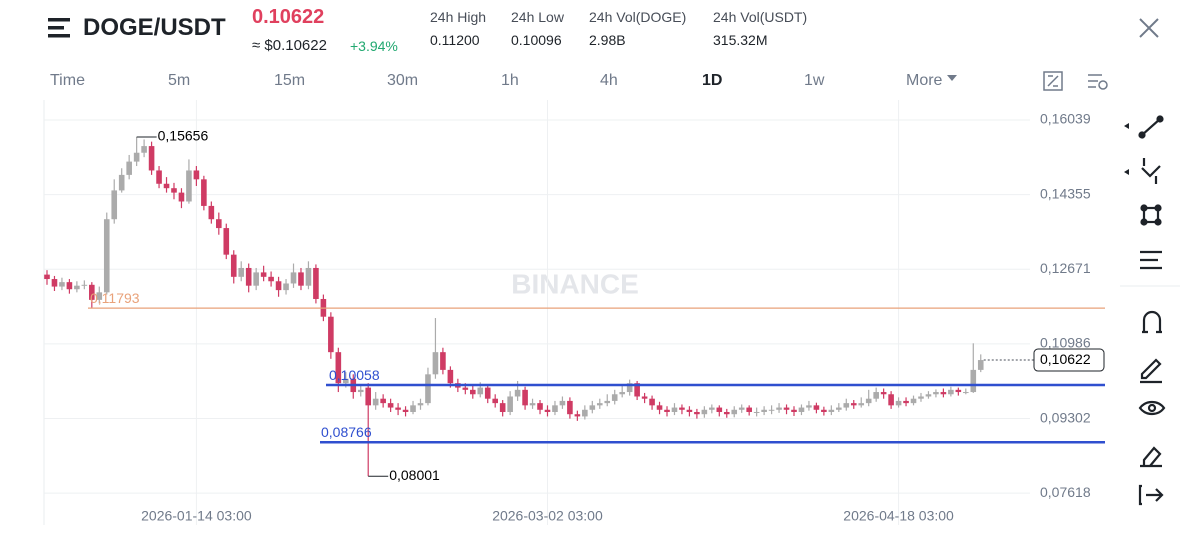 This screenshot has height=540, width=1200. I want to click on menu-icon, so click(61, 28).